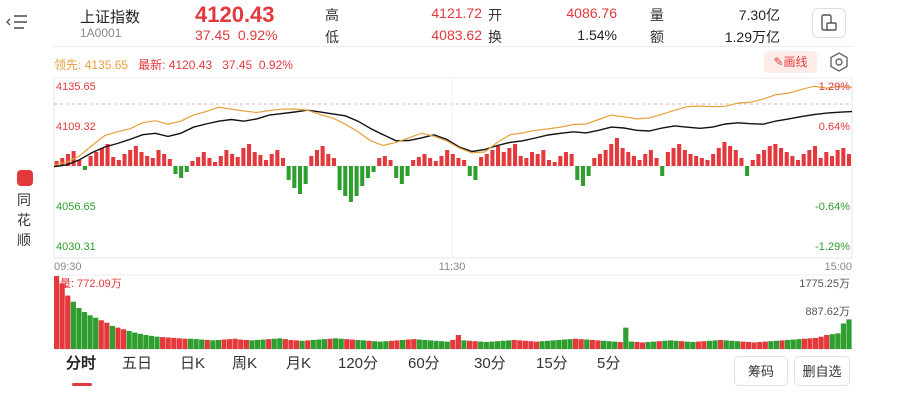  I want to click on app-vertical-label: 同花顺, so click(24, 220).